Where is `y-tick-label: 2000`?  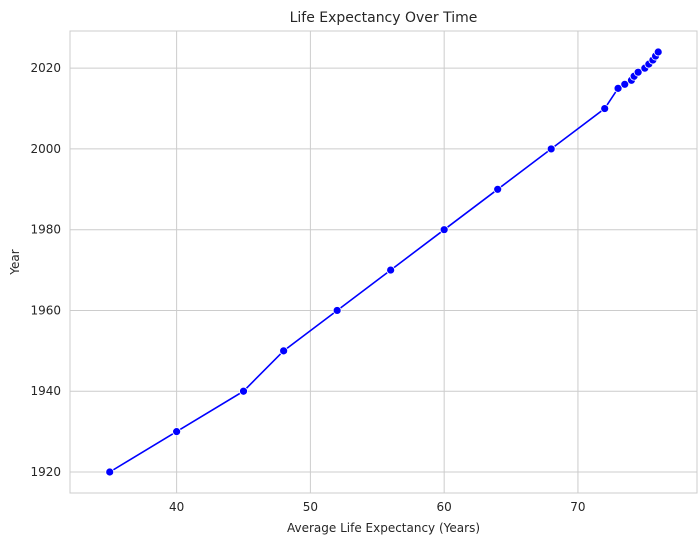
y-tick-label: 2000 is located at coordinates (45, 149).